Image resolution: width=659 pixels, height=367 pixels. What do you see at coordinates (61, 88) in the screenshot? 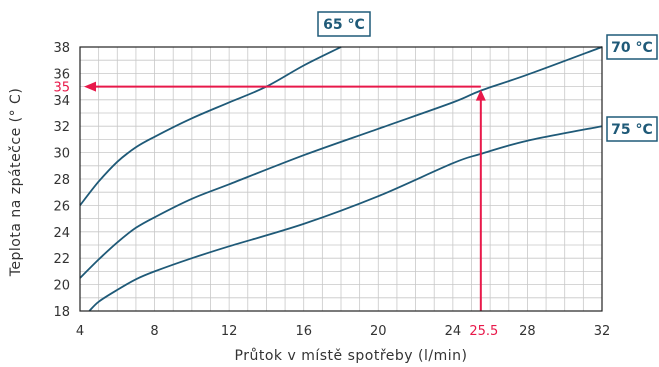
I see `highlight-y-tick-label: 35` at bounding box center [61, 88].